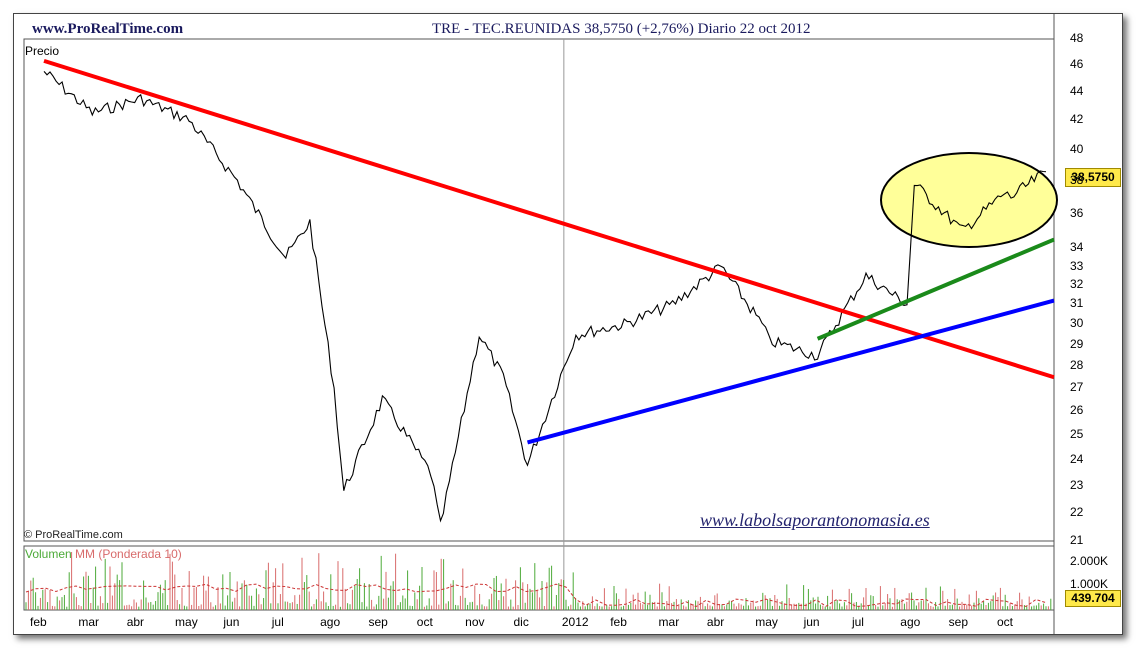 The height and width of the screenshot is (650, 1140). I want to click on volume-legend-b: MM (Ponderada 10), so click(126, 554).